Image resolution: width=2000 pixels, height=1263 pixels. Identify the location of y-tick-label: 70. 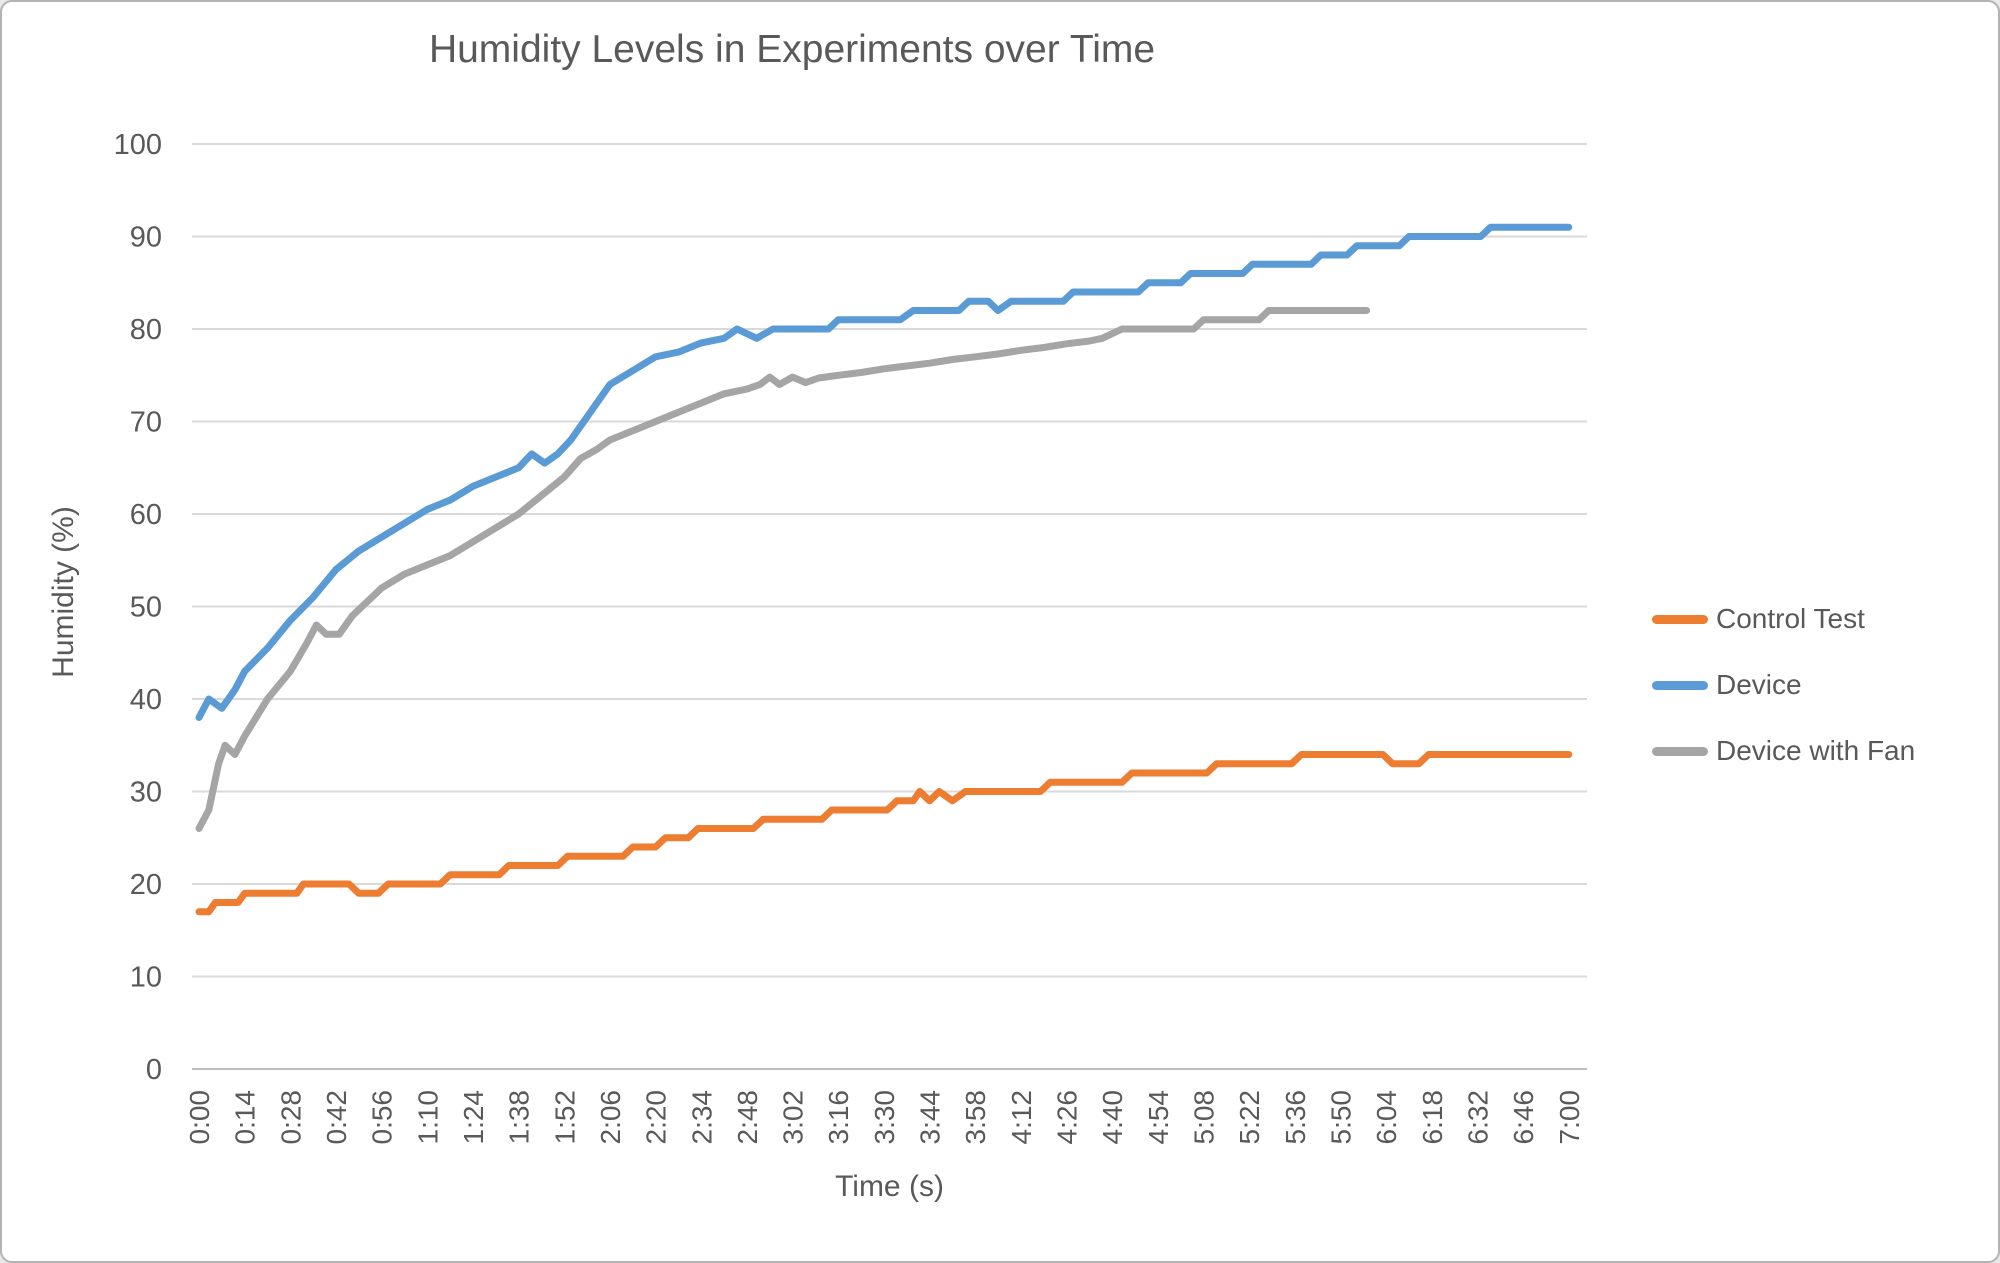
(146, 423).